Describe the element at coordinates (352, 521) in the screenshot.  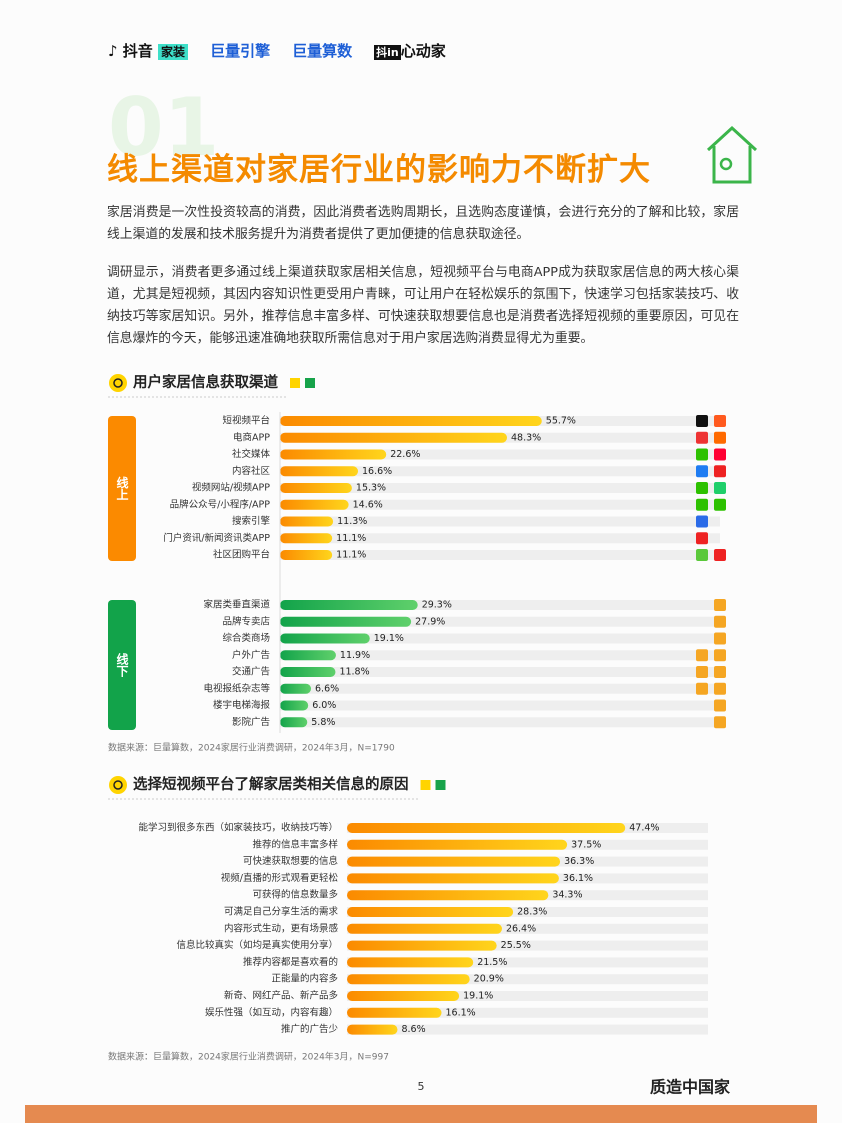
I see `value-label: 11.3%` at that location.